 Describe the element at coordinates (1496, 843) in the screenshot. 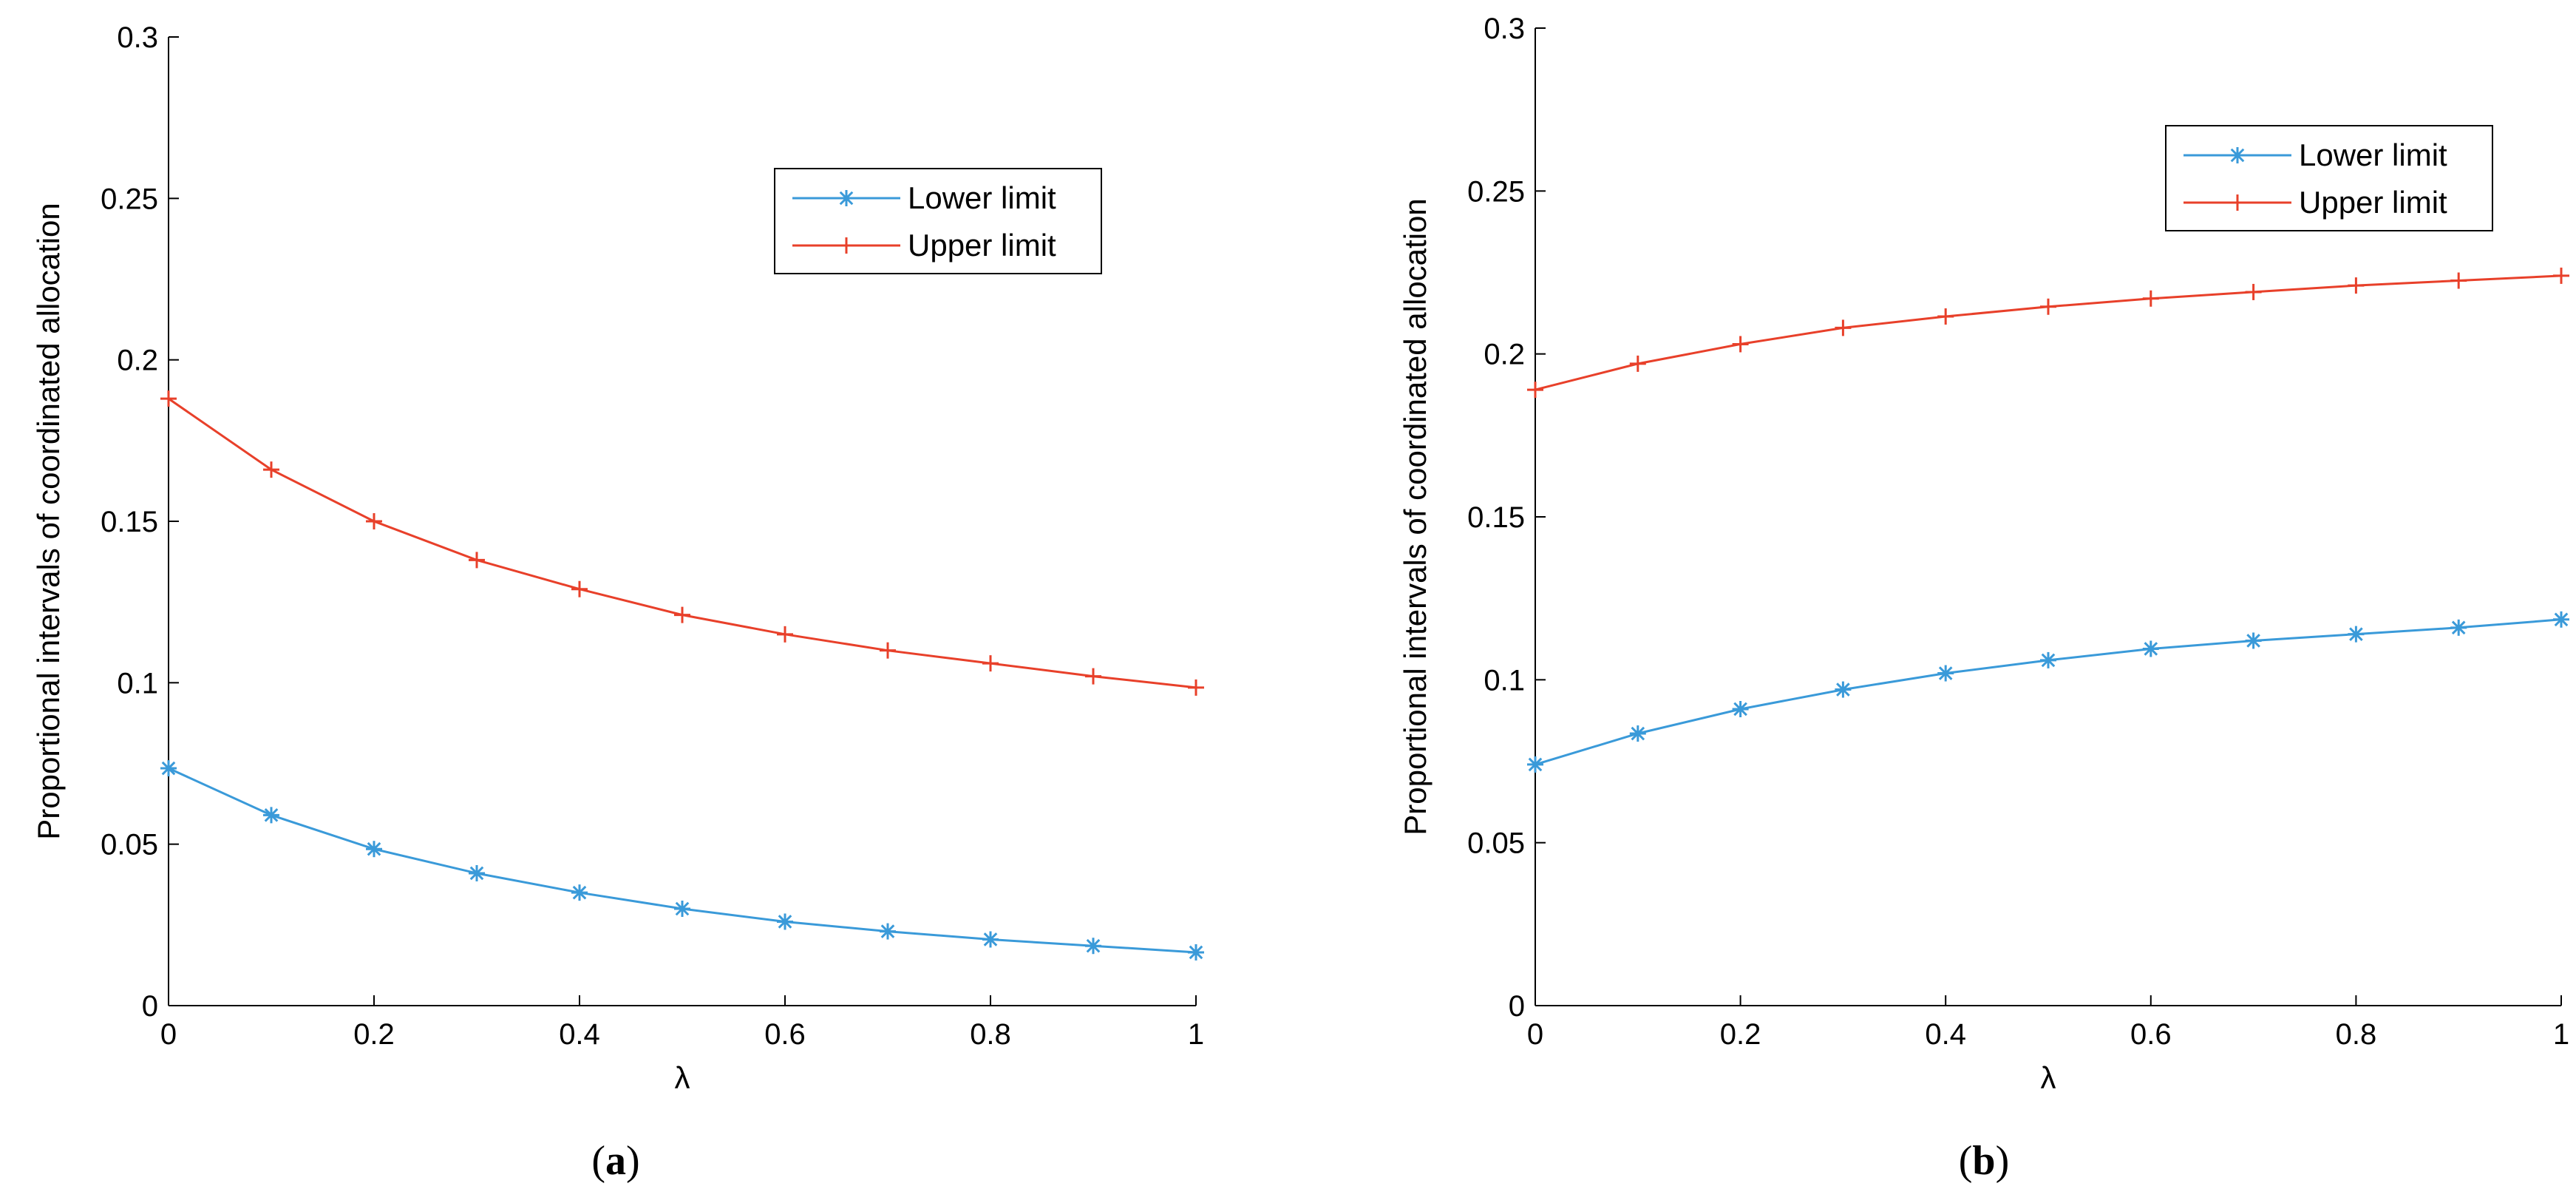

I see `chart-b-y-tick-label: 0.05` at that location.